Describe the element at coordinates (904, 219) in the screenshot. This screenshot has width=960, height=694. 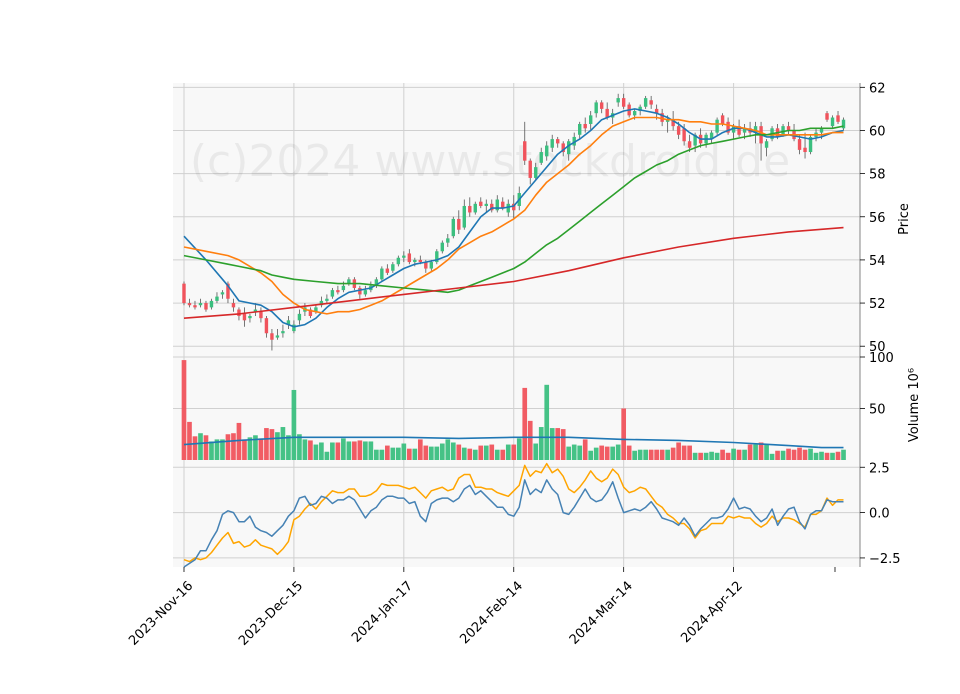
I see `price-axis-label: Price` at that location.